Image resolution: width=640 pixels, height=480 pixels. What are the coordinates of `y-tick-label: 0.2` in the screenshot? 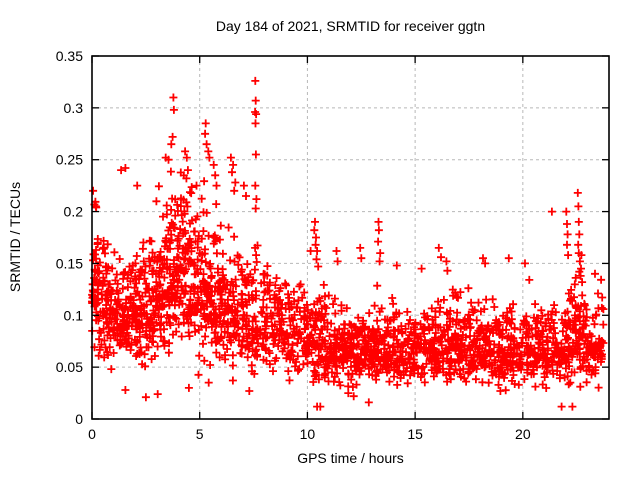 It's located at (74, 212).